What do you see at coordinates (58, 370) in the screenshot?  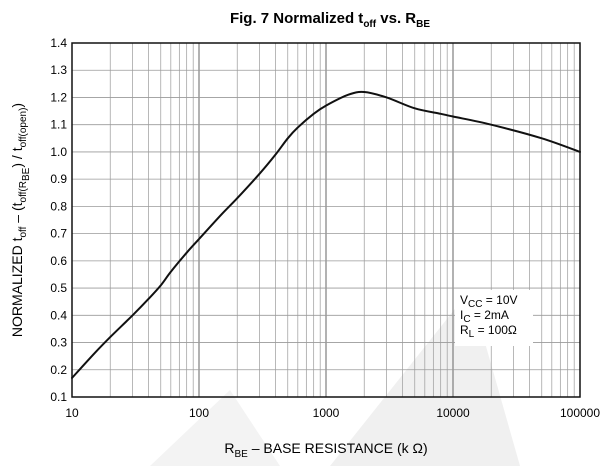 I see `y-tick-label: 0.2` at bounding box center [58, 370].